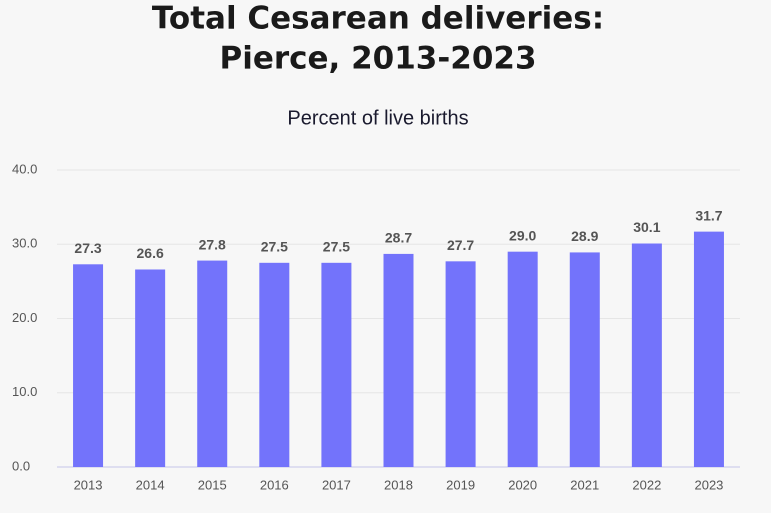  I want to click on x-tick-label: 2022, so click(646, 484).